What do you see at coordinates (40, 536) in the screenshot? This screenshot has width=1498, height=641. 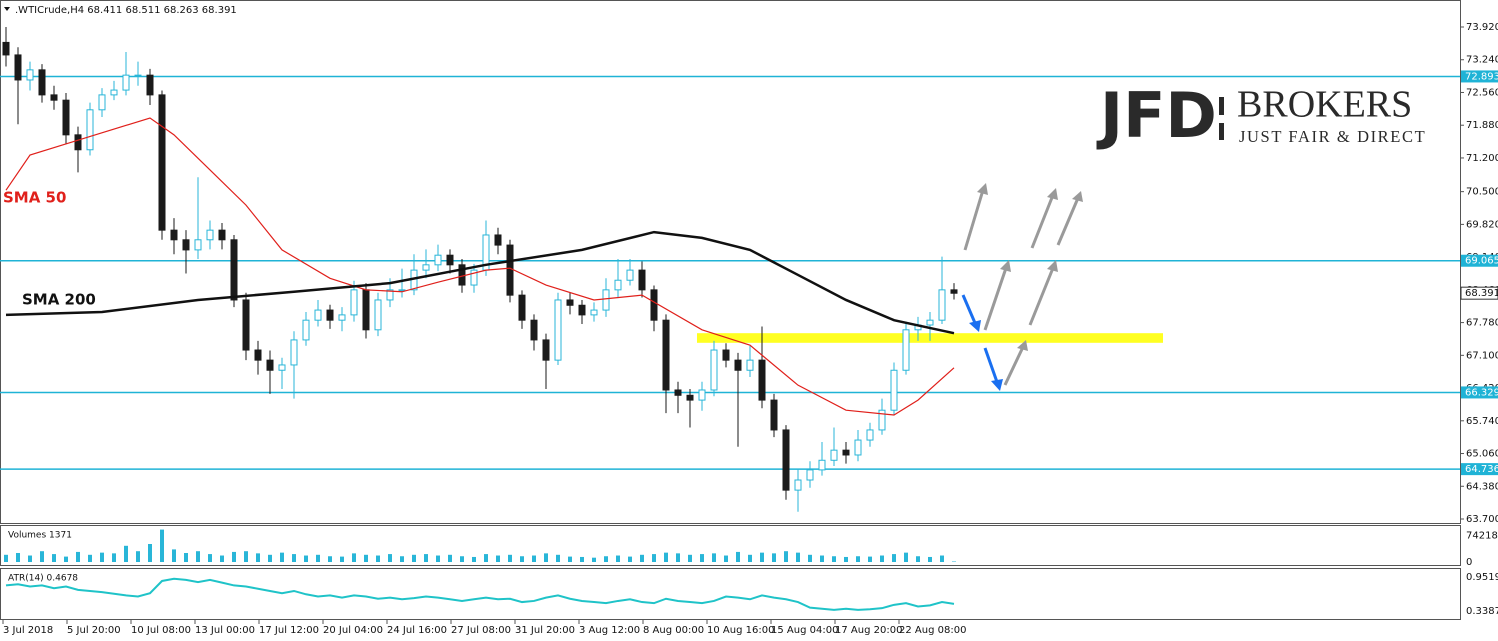 I see `volume-label: Volumes 1371` at bounding box center [40, 536].